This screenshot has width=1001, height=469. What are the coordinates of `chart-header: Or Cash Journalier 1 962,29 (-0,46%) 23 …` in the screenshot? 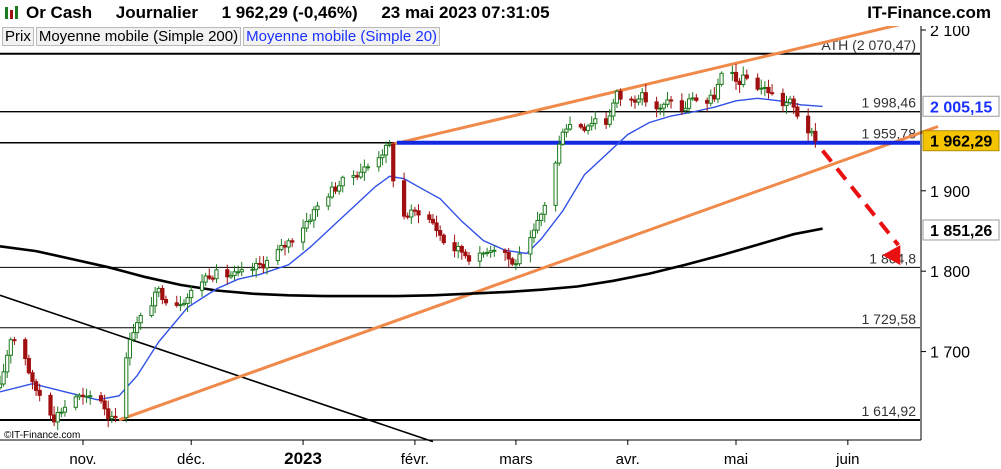 It's located at (500, 13).